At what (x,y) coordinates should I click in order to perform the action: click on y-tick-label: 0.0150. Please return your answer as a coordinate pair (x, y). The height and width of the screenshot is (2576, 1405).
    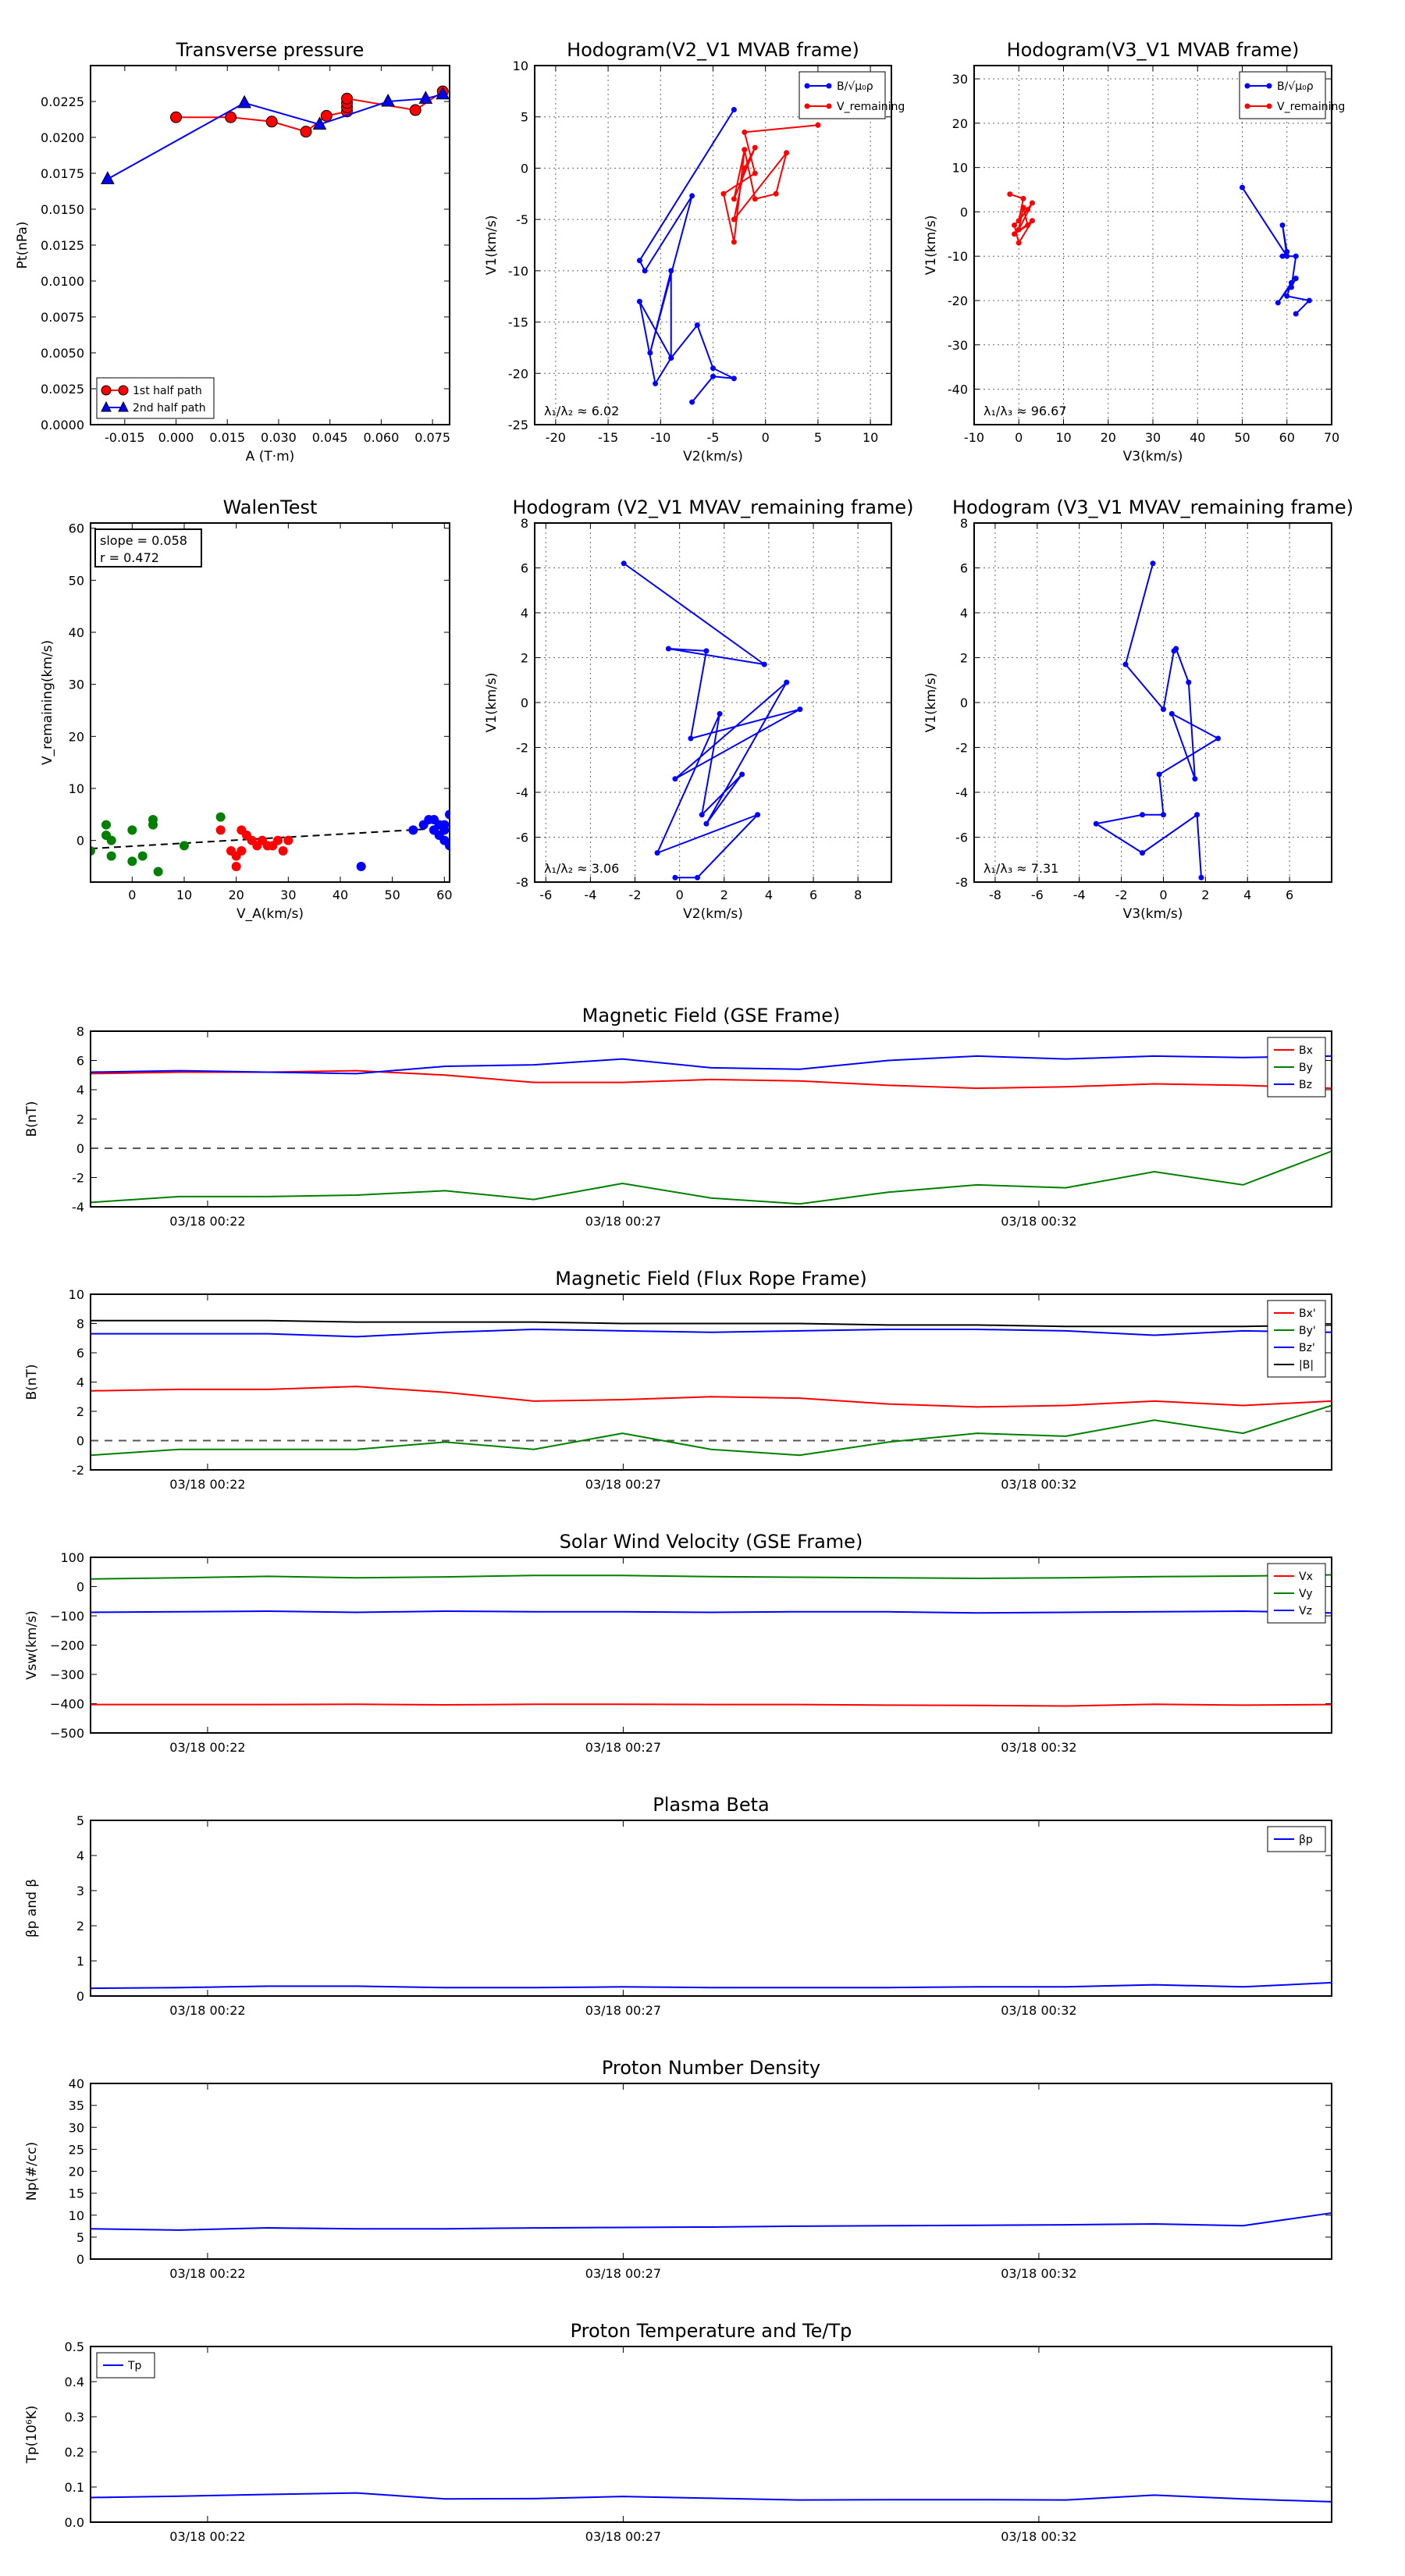
    Looking at the image, I should click on (63, 210).